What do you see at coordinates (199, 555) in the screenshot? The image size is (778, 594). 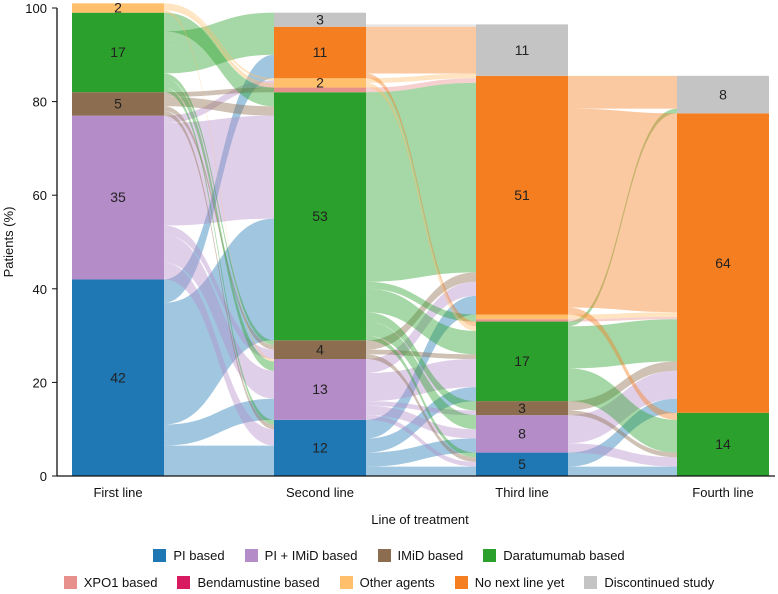 I see `legend-label: PI based` at bounding box center [199, 555].